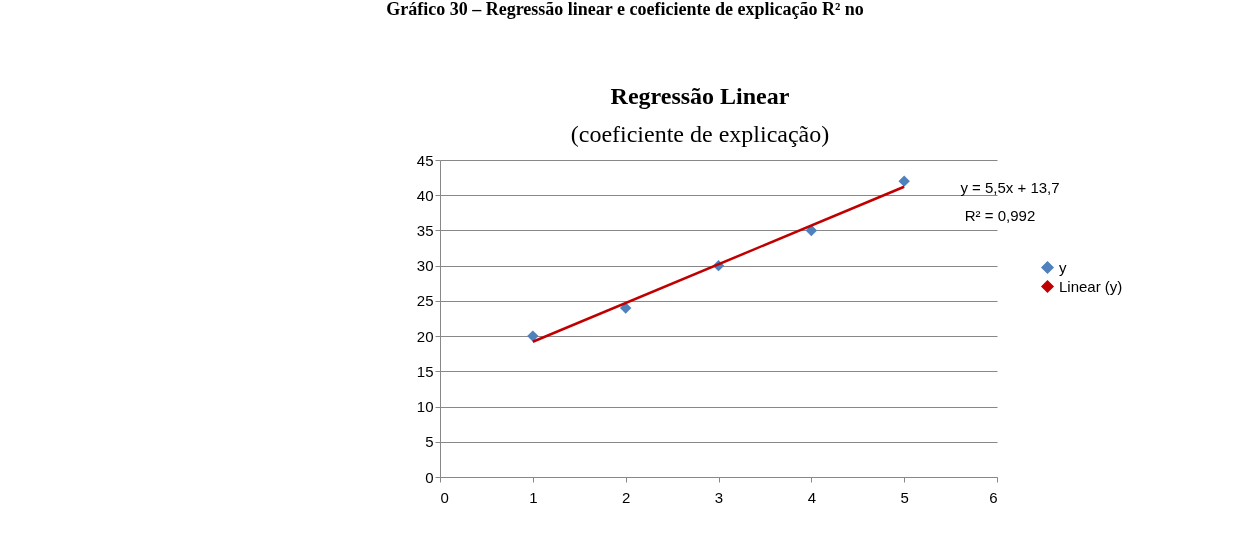  I want to click on x-tick-label: 4, so click(812, 497).